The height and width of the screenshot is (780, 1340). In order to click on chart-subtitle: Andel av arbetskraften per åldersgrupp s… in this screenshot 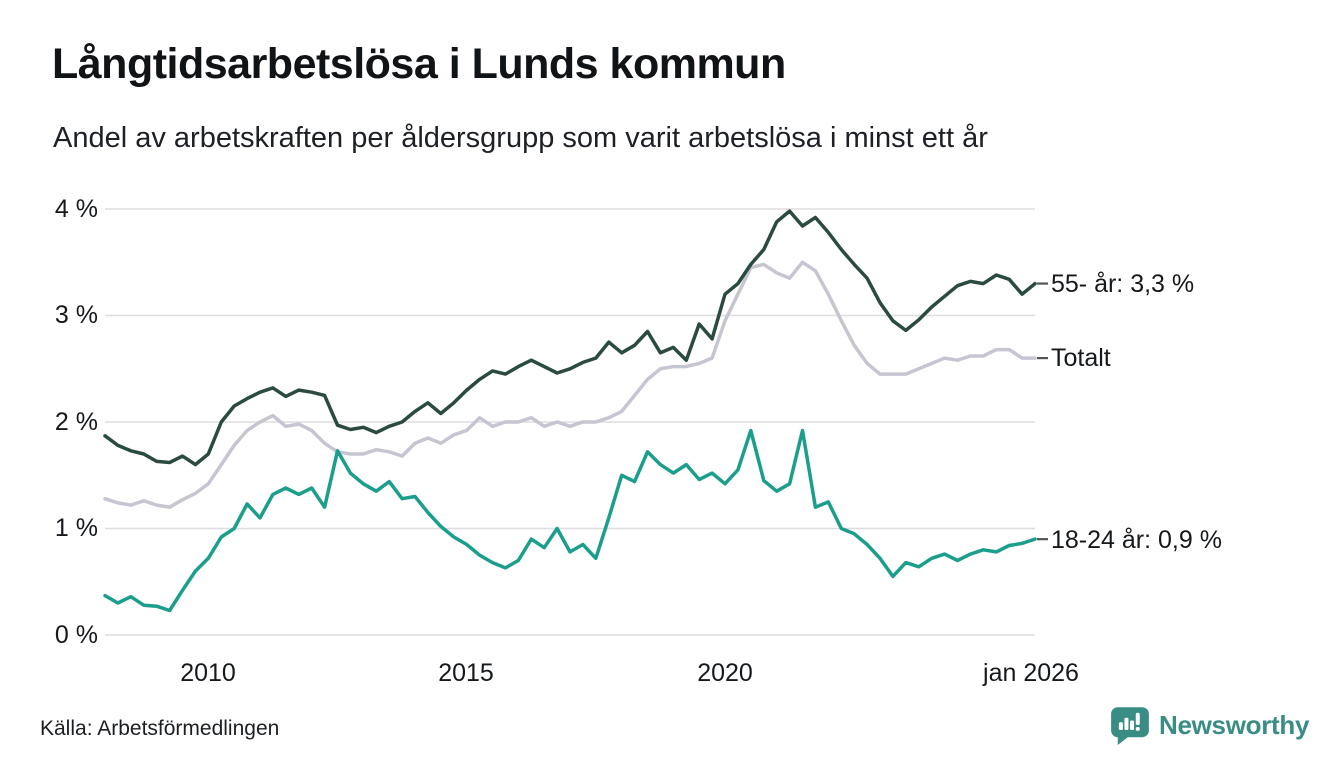, I will do `click(520, 138)`.